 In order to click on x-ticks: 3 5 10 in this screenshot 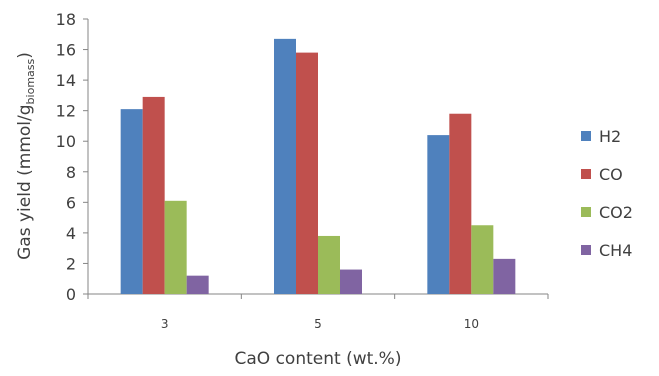, I will do `click(318, 312)`.